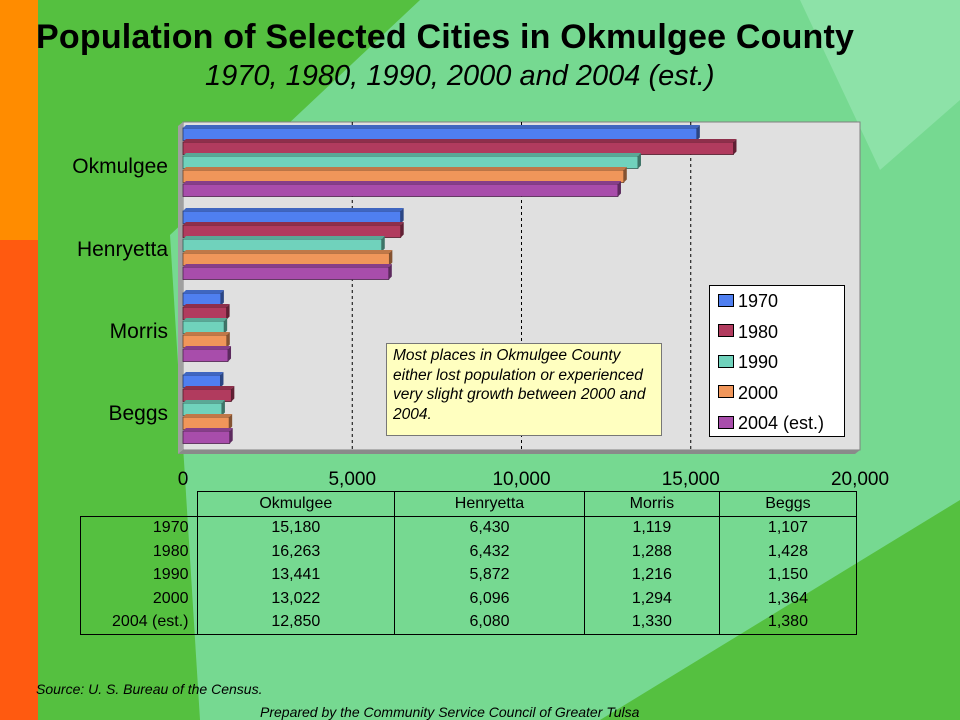  What do you see at coordinates (860, 479) in the screenshot?
I see `x-tick-label: 20,000` at bounding box center [860, 479].